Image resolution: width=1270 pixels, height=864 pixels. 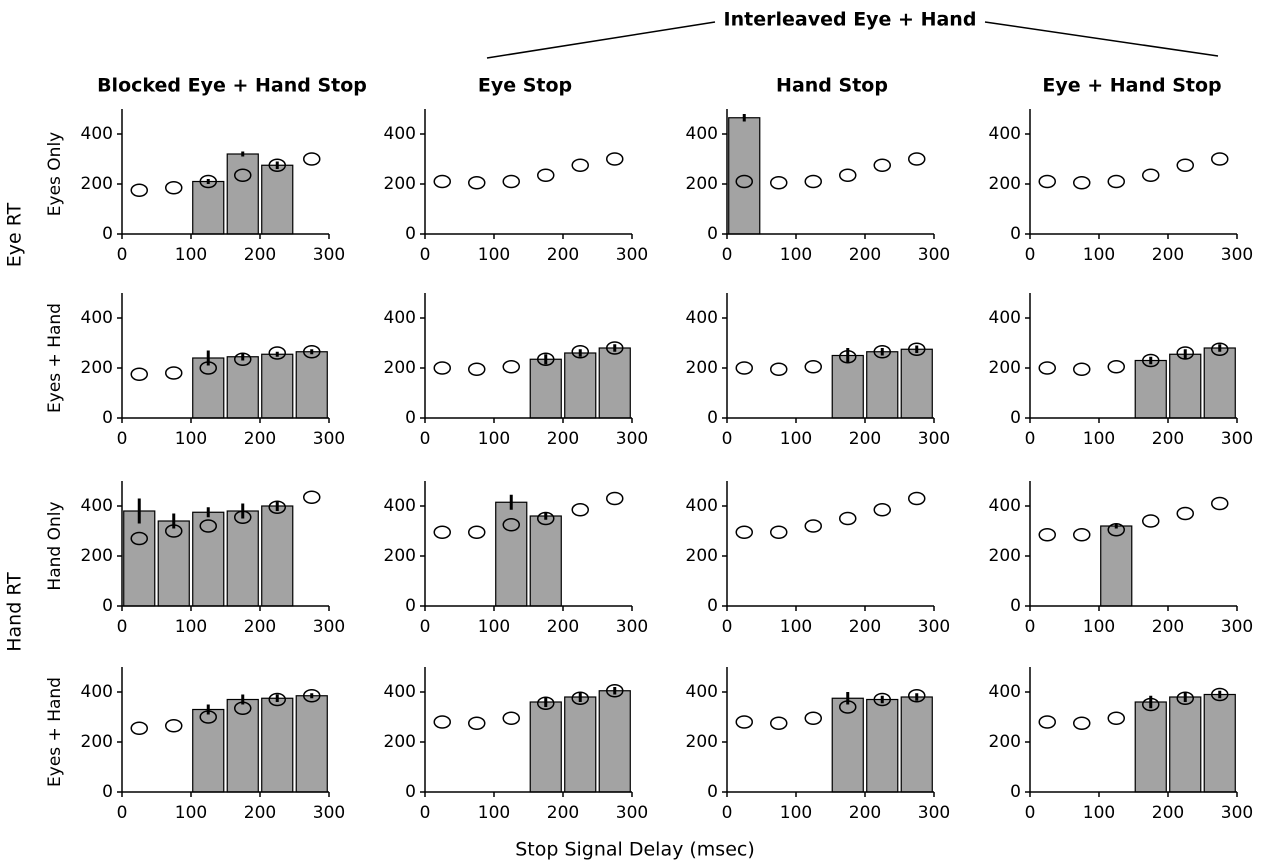 What do you see at coordinates (232, 86) in the screenshot?
I see `column-title: Blocked Eye + Hand Stop` at bounding box center [232, 86].